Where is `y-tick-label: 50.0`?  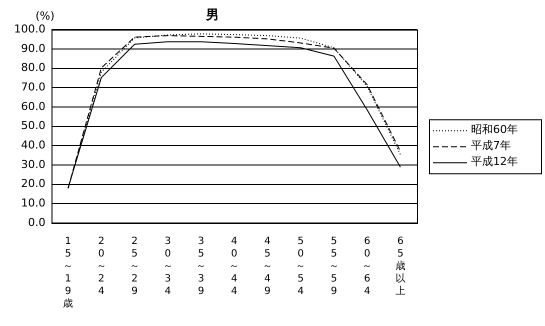 y-tick-label: 50.0 is located at coordinates (33, 125).